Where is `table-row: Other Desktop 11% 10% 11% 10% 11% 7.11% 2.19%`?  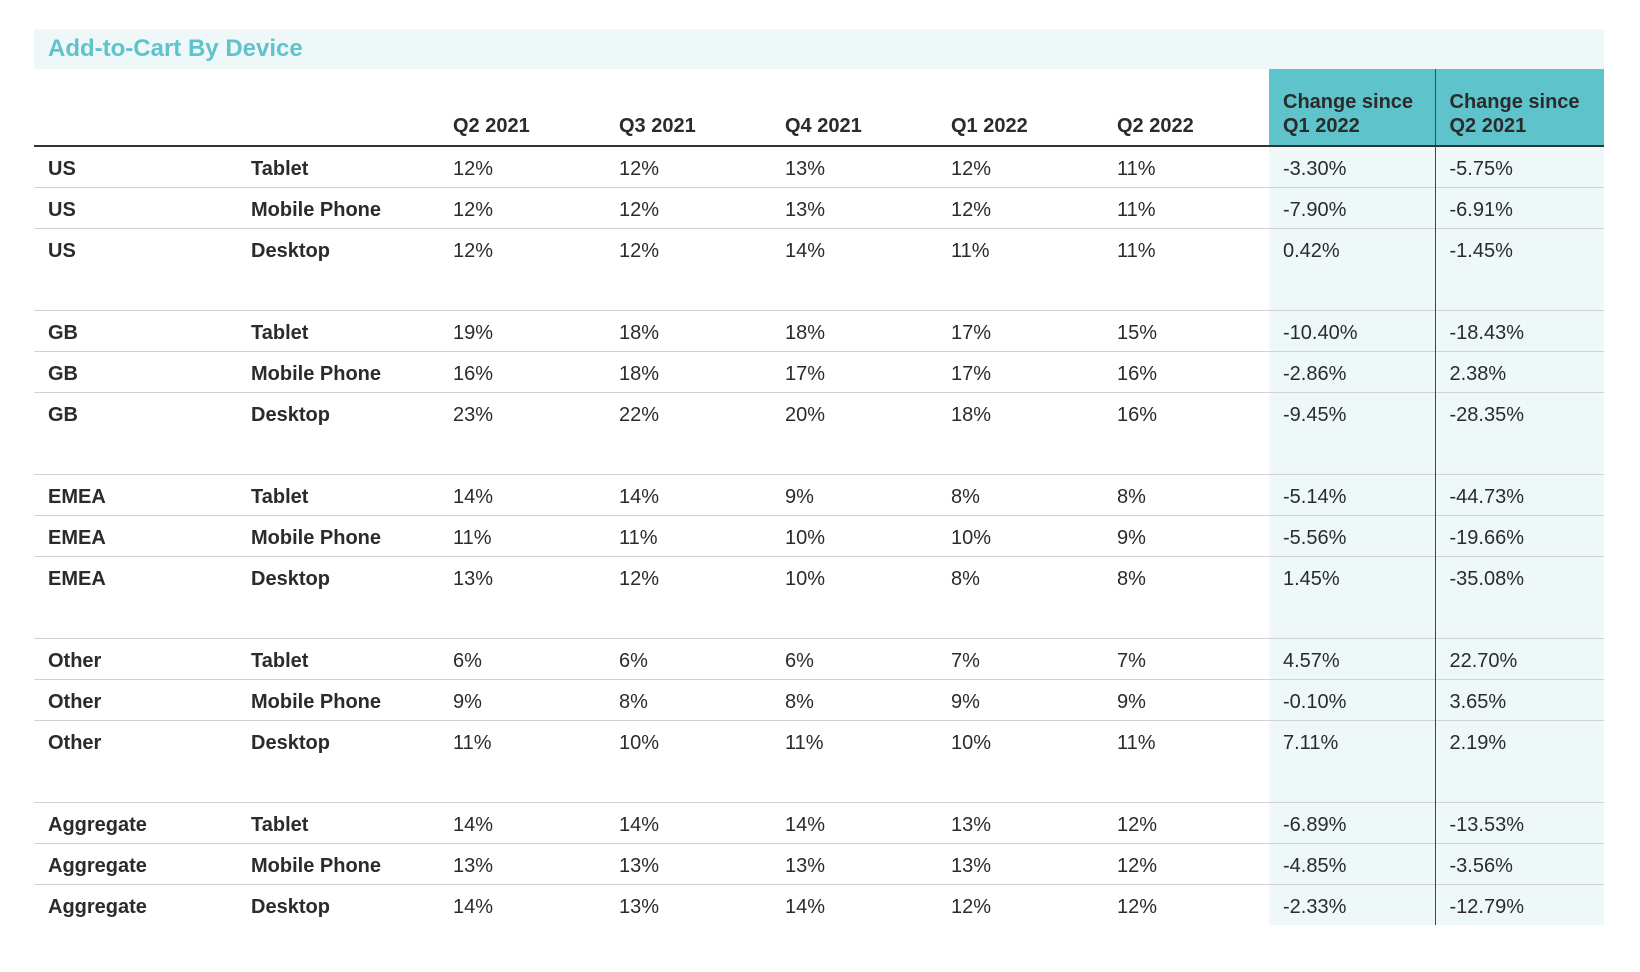
table-row: Other Desktop 11% 10% 11% 10% 11% 7.11% 2.19% is located at coordinates (819, 740).